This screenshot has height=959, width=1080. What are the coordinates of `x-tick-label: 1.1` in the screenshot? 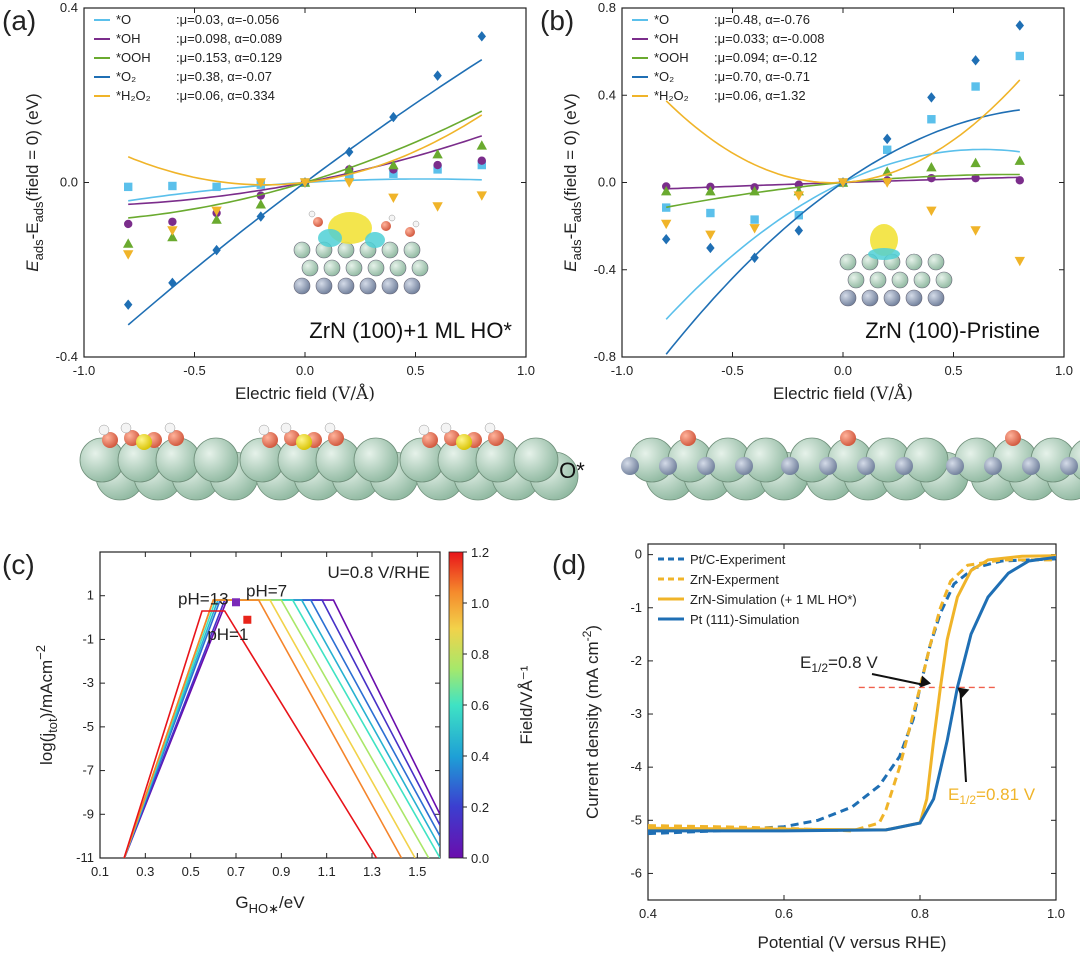 It's located at (327, 871).